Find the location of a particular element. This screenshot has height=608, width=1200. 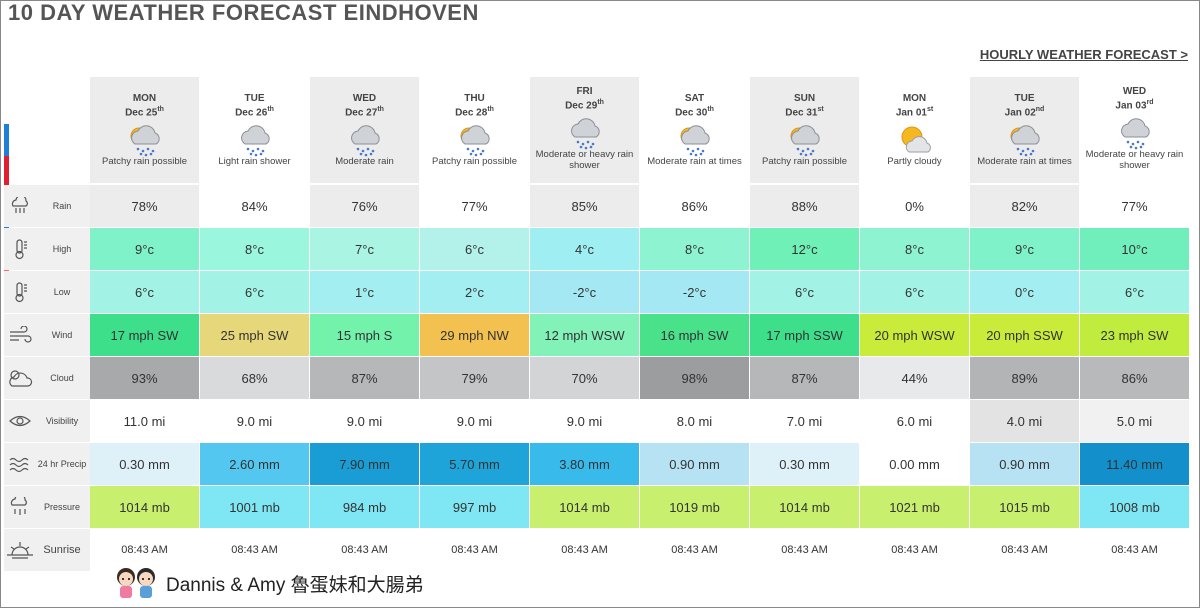

cell-precip: 11.40 mm is located at coordinates (1134, 464).